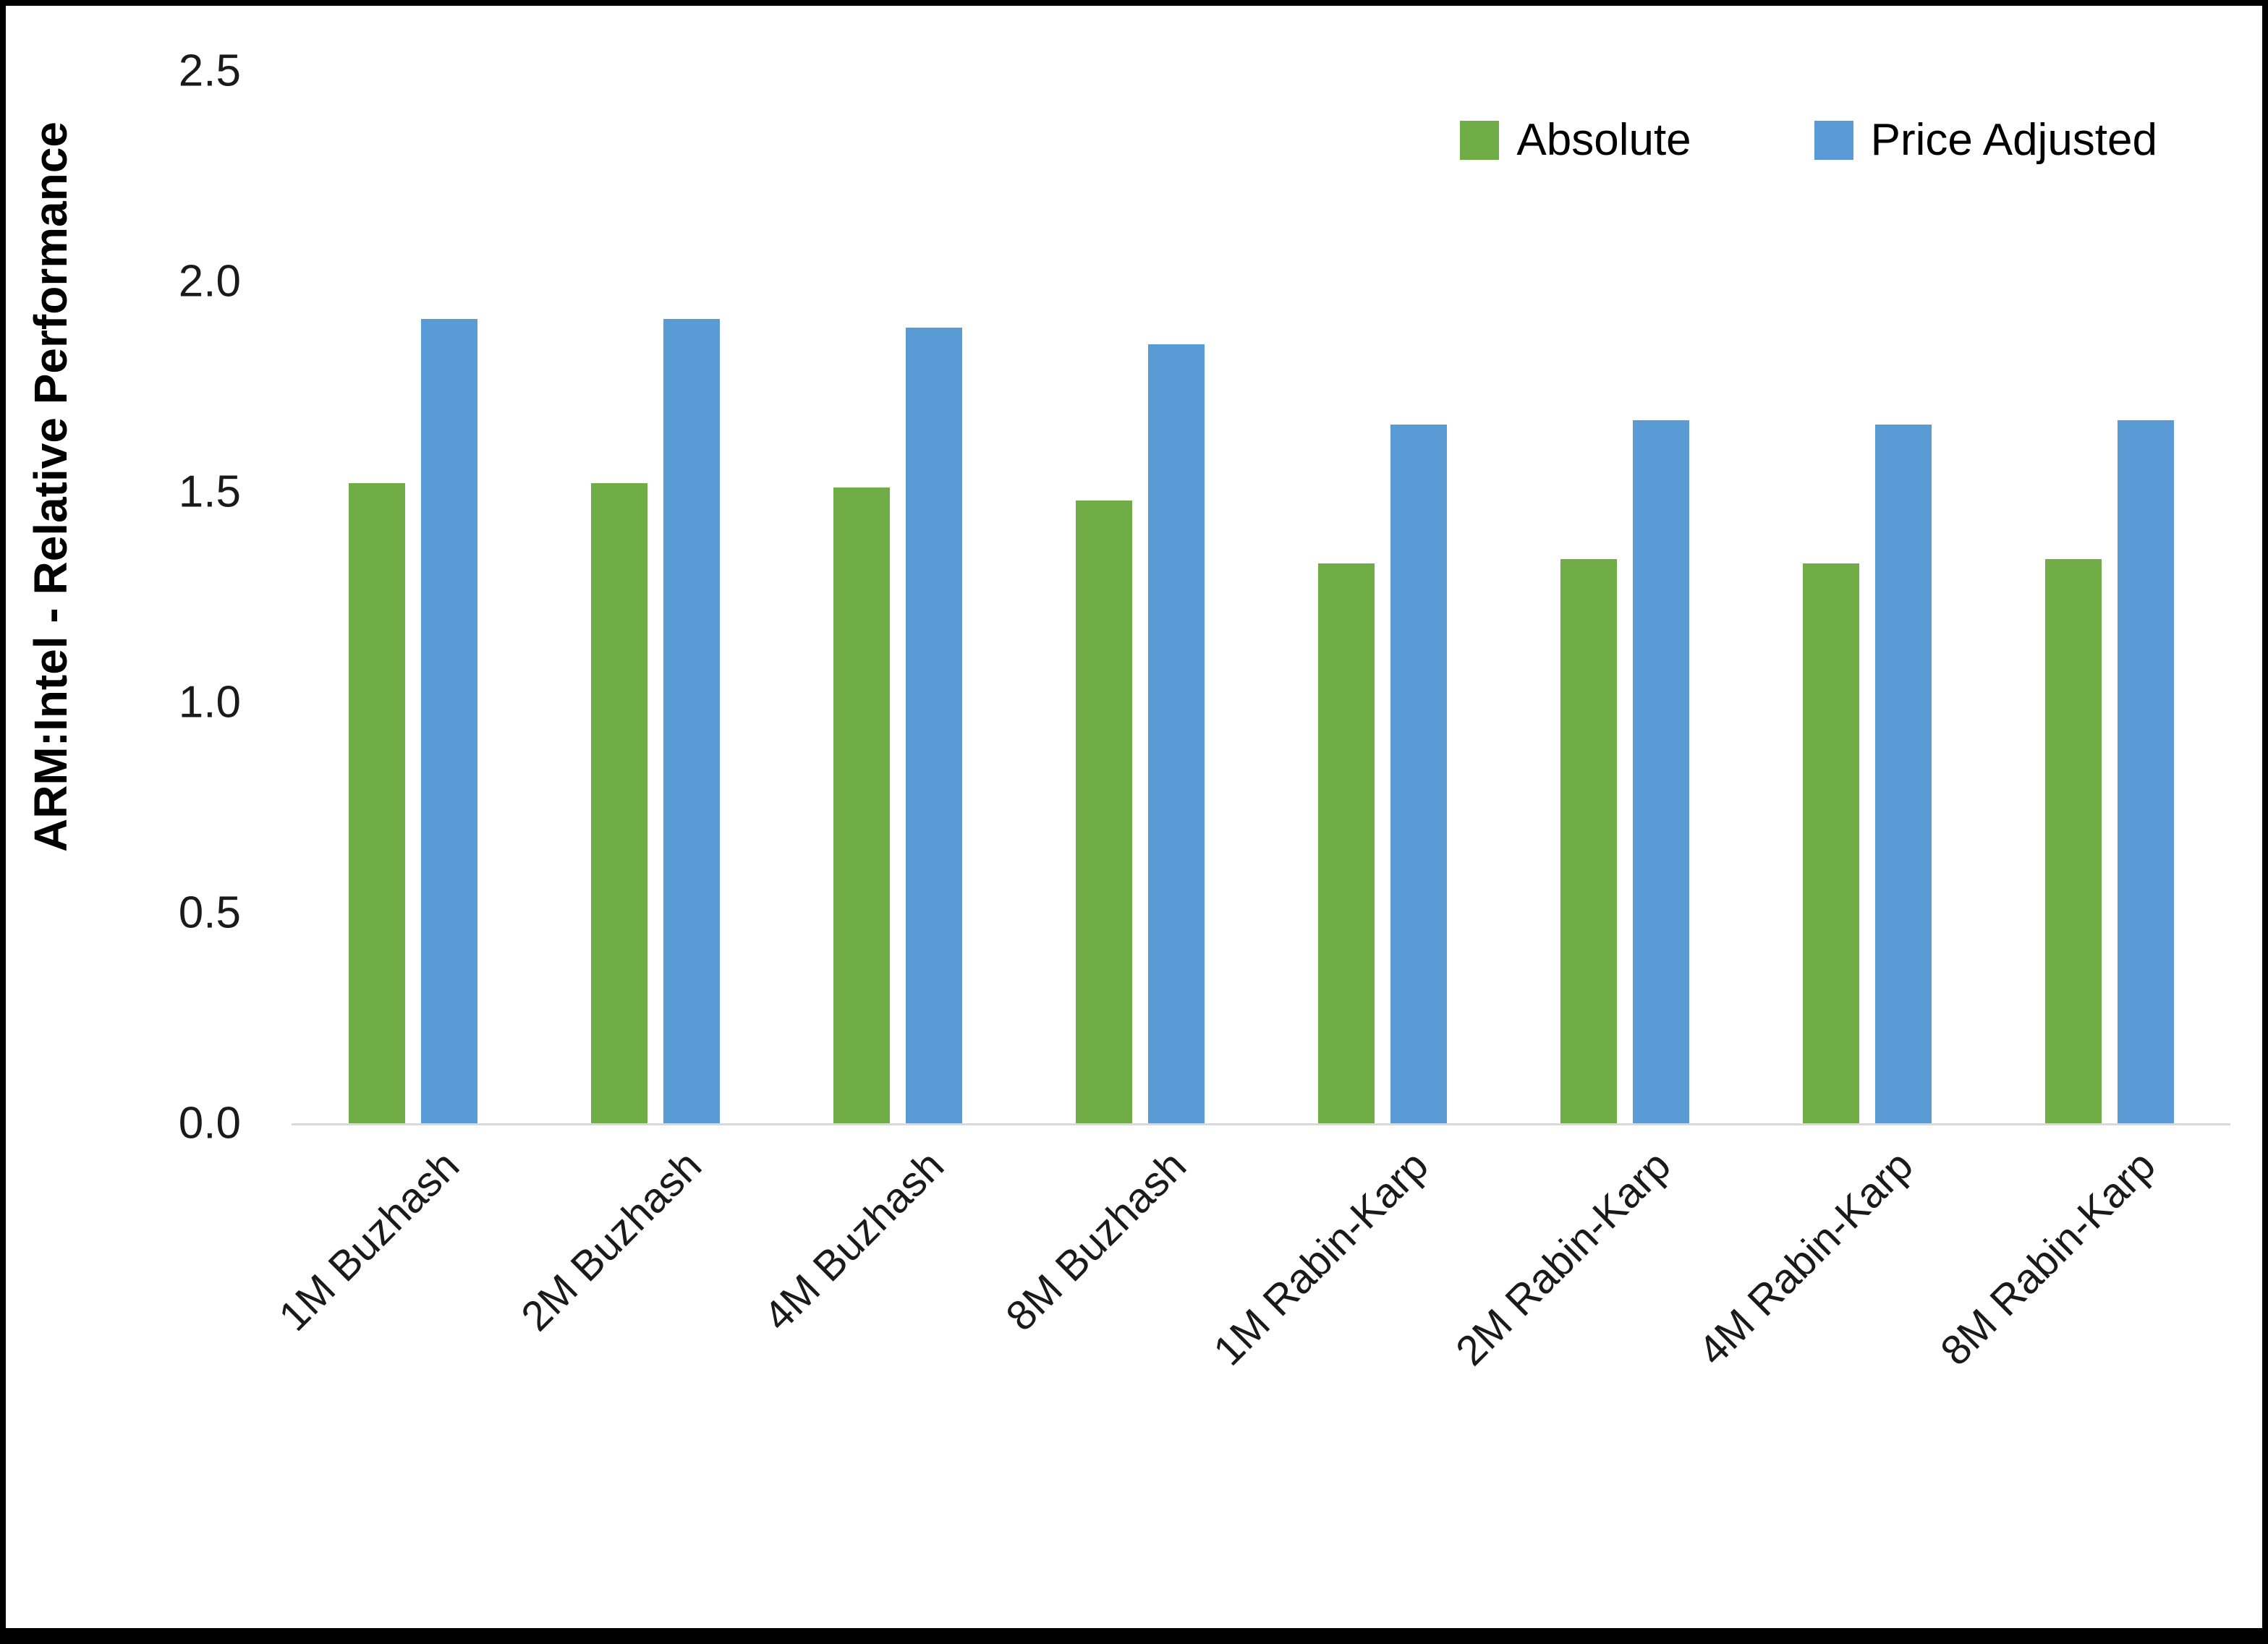 The height and width of the screenshot is (1644, 2268). Describe the element at coordinates (369, 1240) in the screenshot. I see `x-axis-label: 1M Buzhash` at that location.